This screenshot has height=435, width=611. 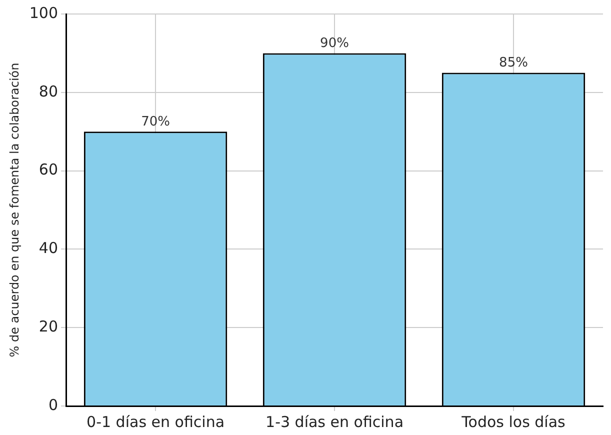 What do you see at coordinates (43, 13) in the screenshot?
I see `y-tick-label: 100` at bounding box center [43, 13].